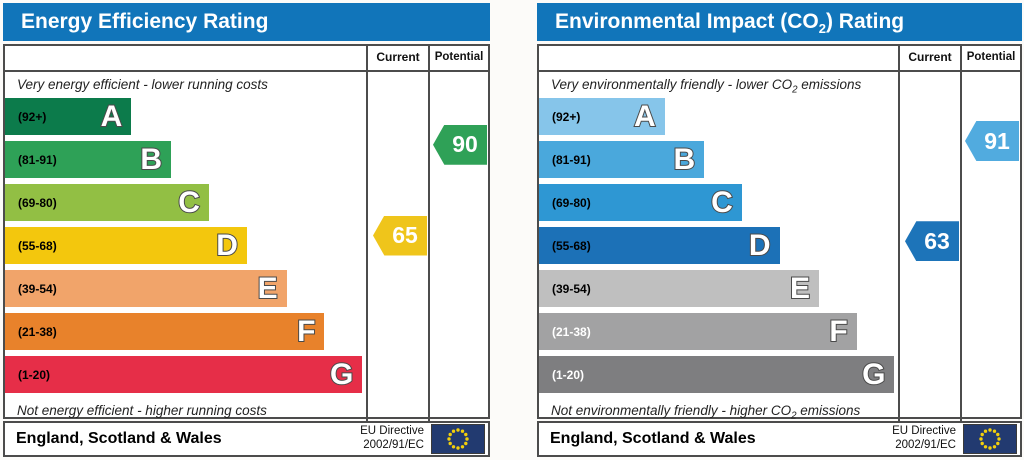  What do you see at coordinates (460, 144) in the screenshot?
I see `potential-rating-arrow: 90` at bounding box center [460, 144].